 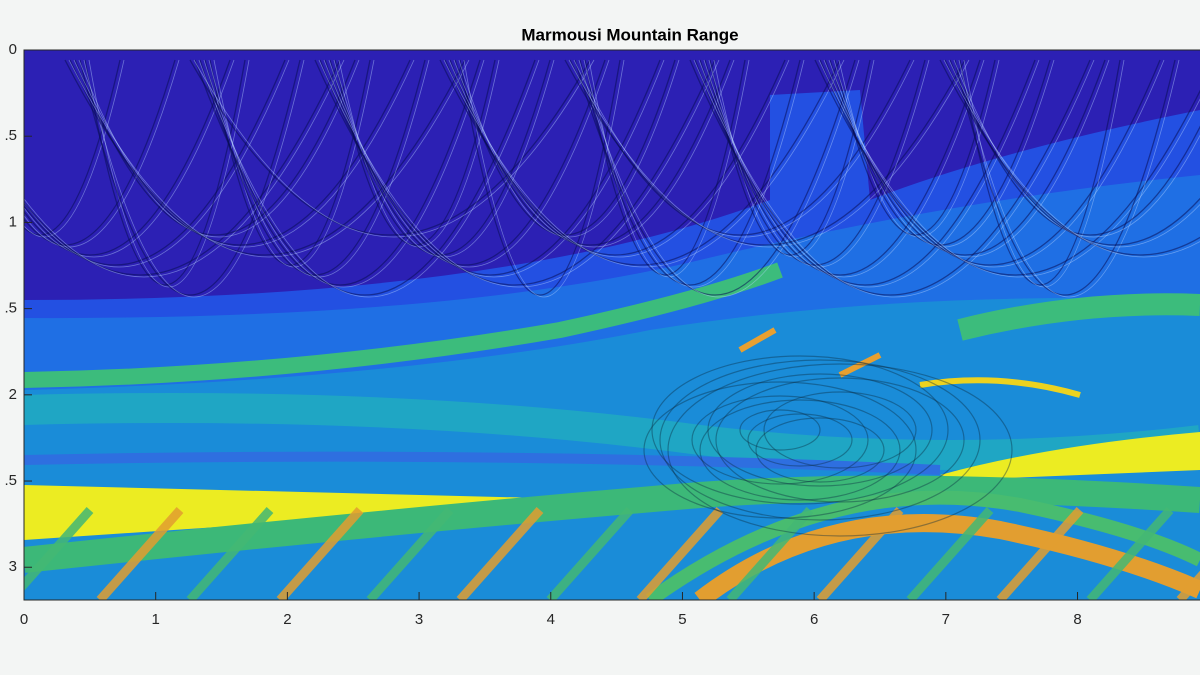 What do you see at coordinates (946, 619) in the screenshot?
I see `x-tick-label: 7` at bounding box center [946, 619].